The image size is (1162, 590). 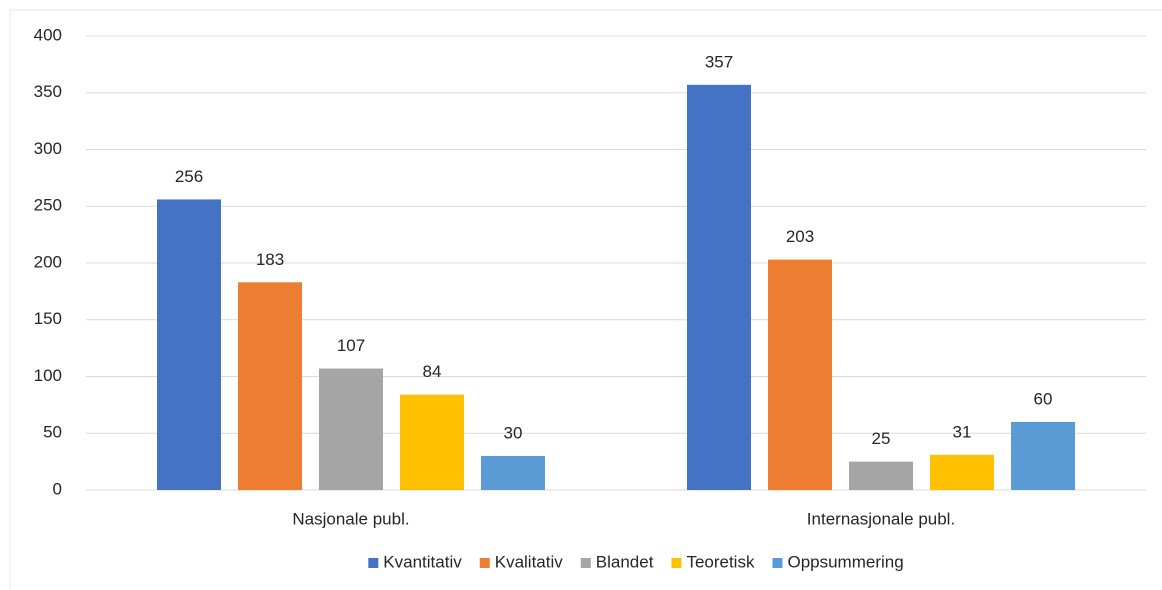 What do you see at coordinates (350, 518) in the screenshot?
I see `x-tick-label: Nasjonale publ.` at bounding box center [350, 518].